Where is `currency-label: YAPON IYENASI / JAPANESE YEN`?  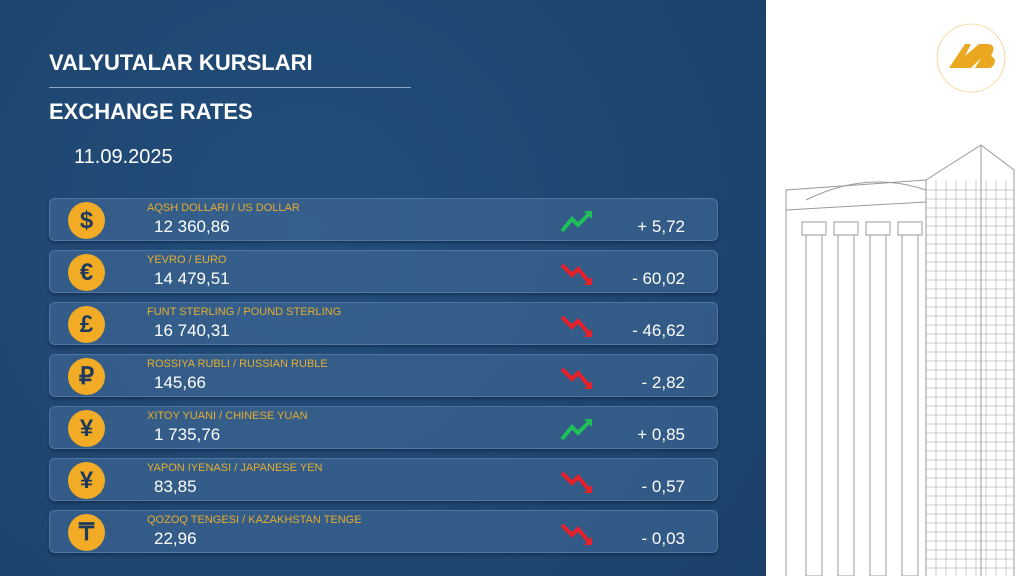 currency-label: YAPON IYENASI / JAPANESE YEN is located at coordinates (235, 468).